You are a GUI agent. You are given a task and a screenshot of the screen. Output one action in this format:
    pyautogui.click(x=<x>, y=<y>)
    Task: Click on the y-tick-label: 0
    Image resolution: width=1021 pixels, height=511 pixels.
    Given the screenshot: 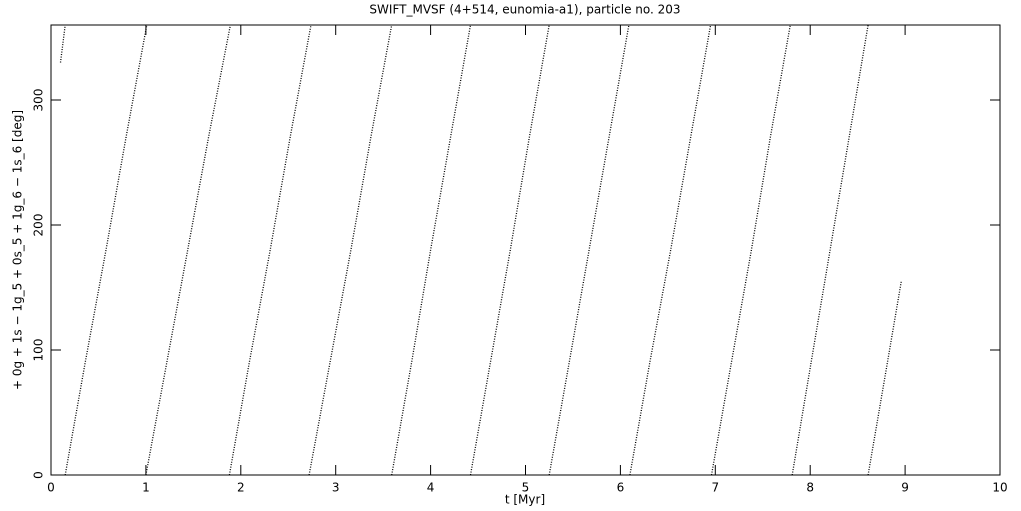 What is the action you would take?
    pyautogui.click(x=39, y=475)
    